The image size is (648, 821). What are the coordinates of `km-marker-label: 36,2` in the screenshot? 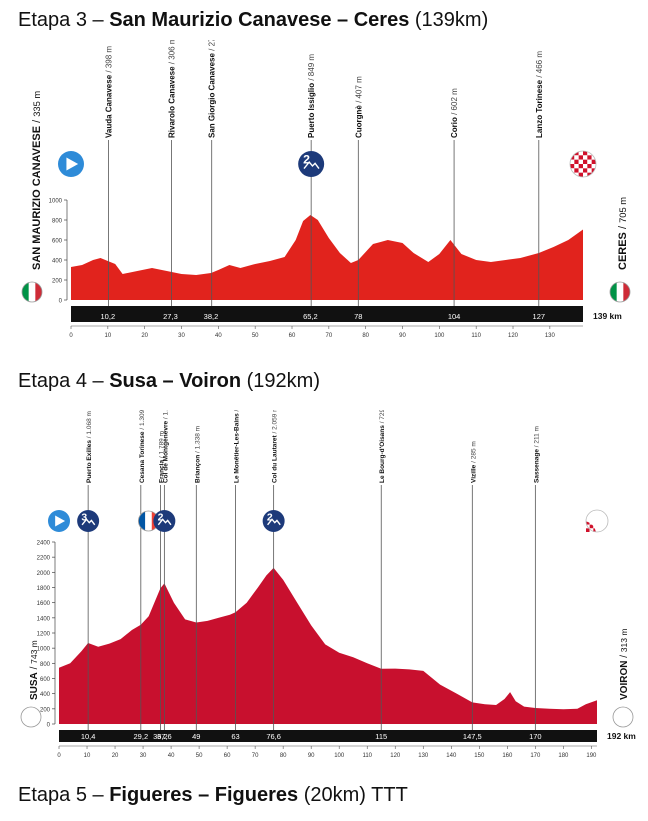 It's located at (160, 736).